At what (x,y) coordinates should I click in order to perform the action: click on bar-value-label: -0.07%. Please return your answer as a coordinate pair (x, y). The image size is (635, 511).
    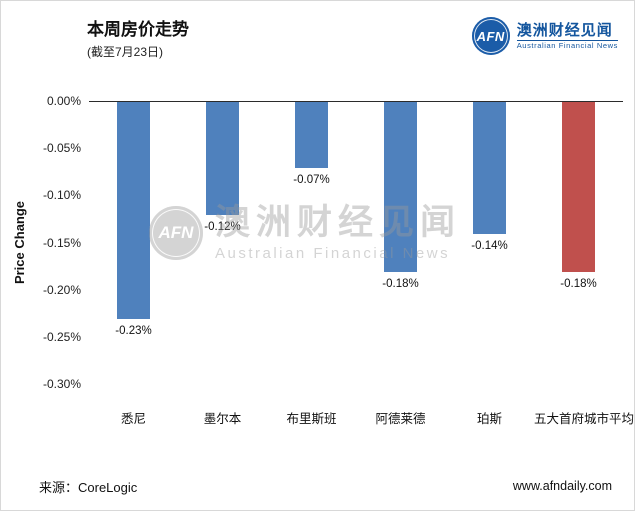
    Looking at the image, I should click on (311, 180).